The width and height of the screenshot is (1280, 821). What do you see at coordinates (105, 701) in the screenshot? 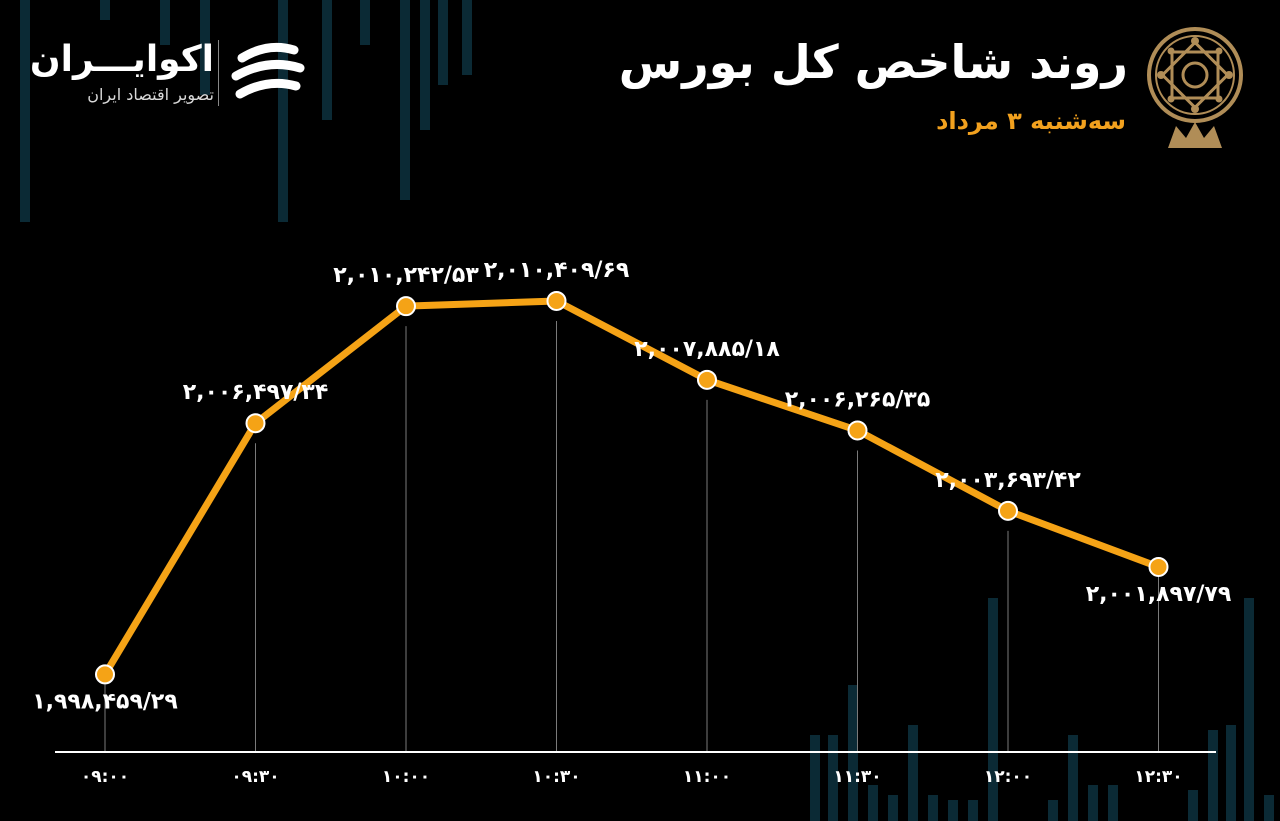
I see `data-label: ۱,۹۹۸,۴۵۹/۲۹` at bounding box center [105, 701].